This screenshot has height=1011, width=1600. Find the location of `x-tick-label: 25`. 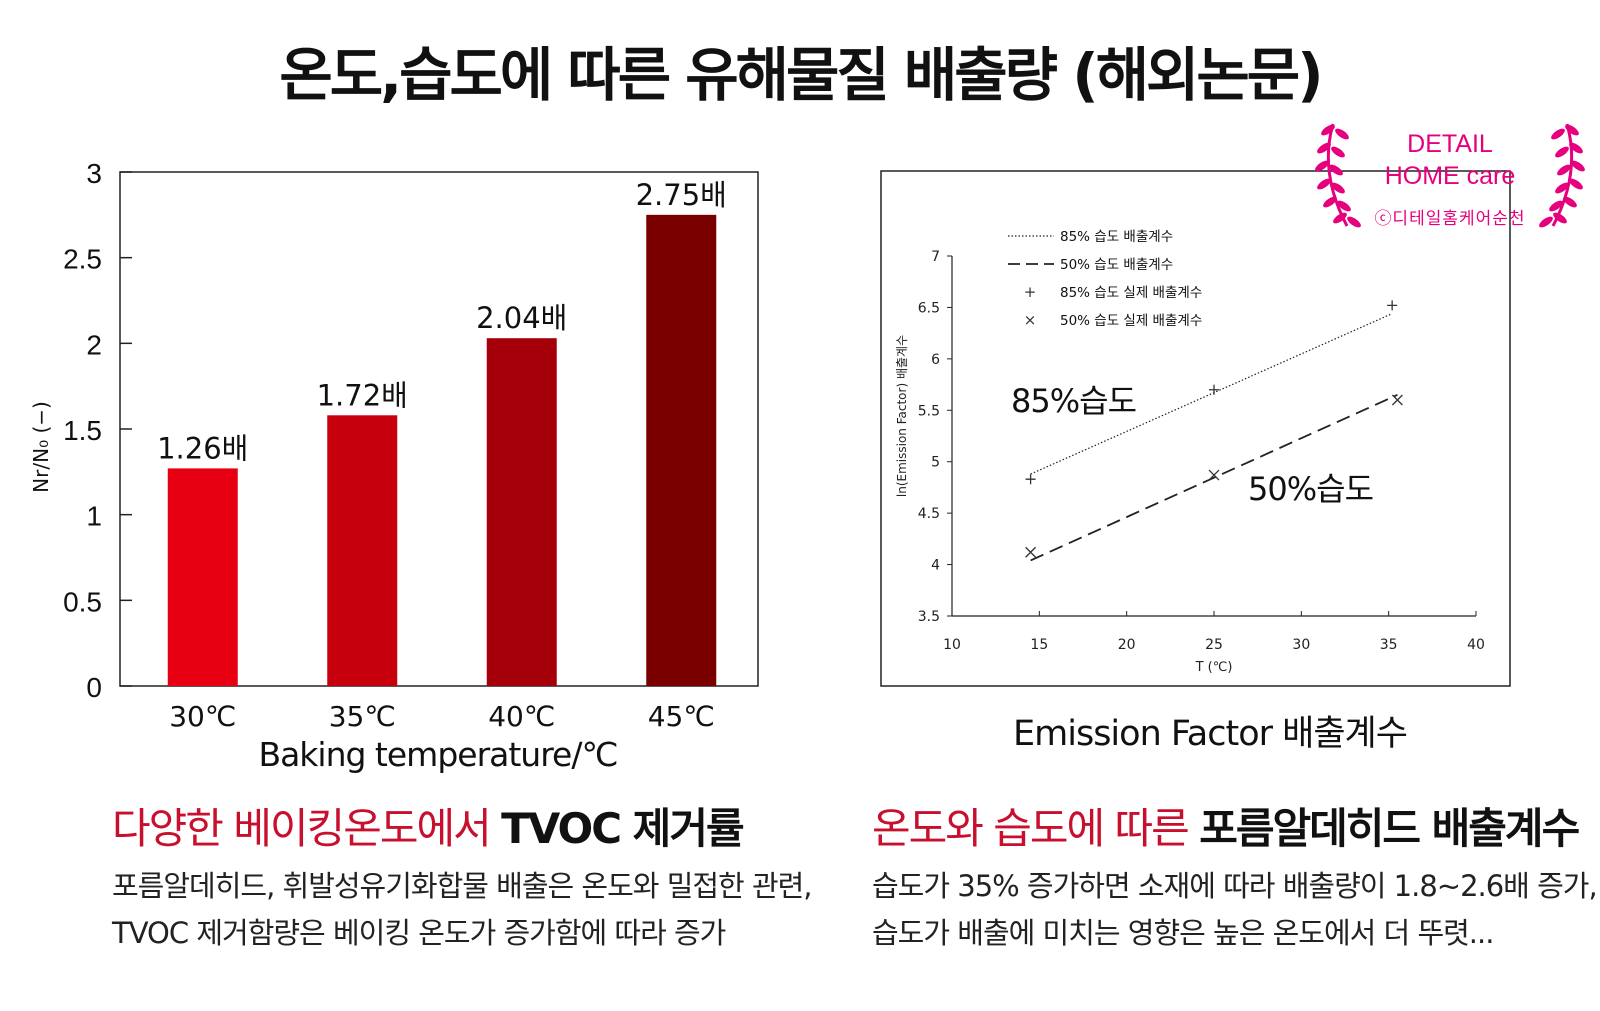

x-tick-label: 25 is located at coordinates (1214, 645).